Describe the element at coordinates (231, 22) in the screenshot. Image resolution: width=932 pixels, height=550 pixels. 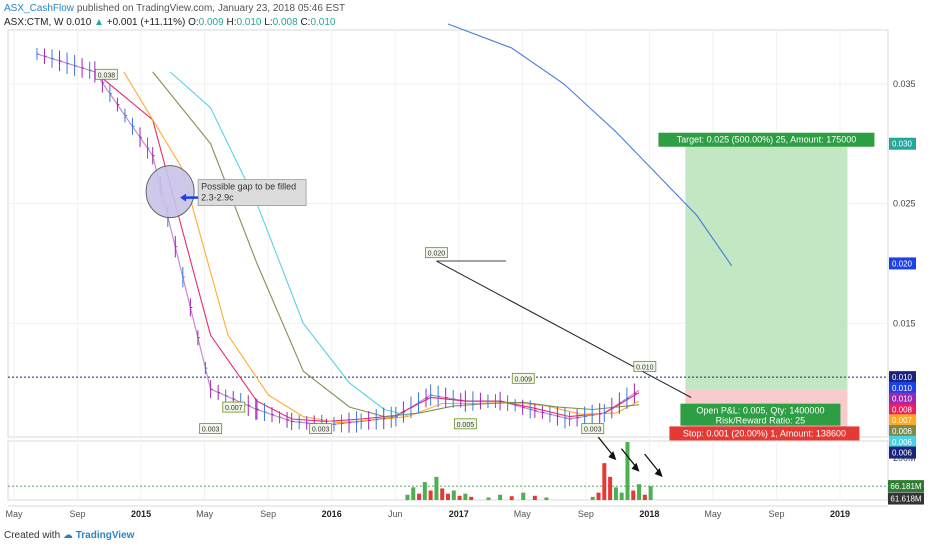
I see `high-label: H:` at that location.